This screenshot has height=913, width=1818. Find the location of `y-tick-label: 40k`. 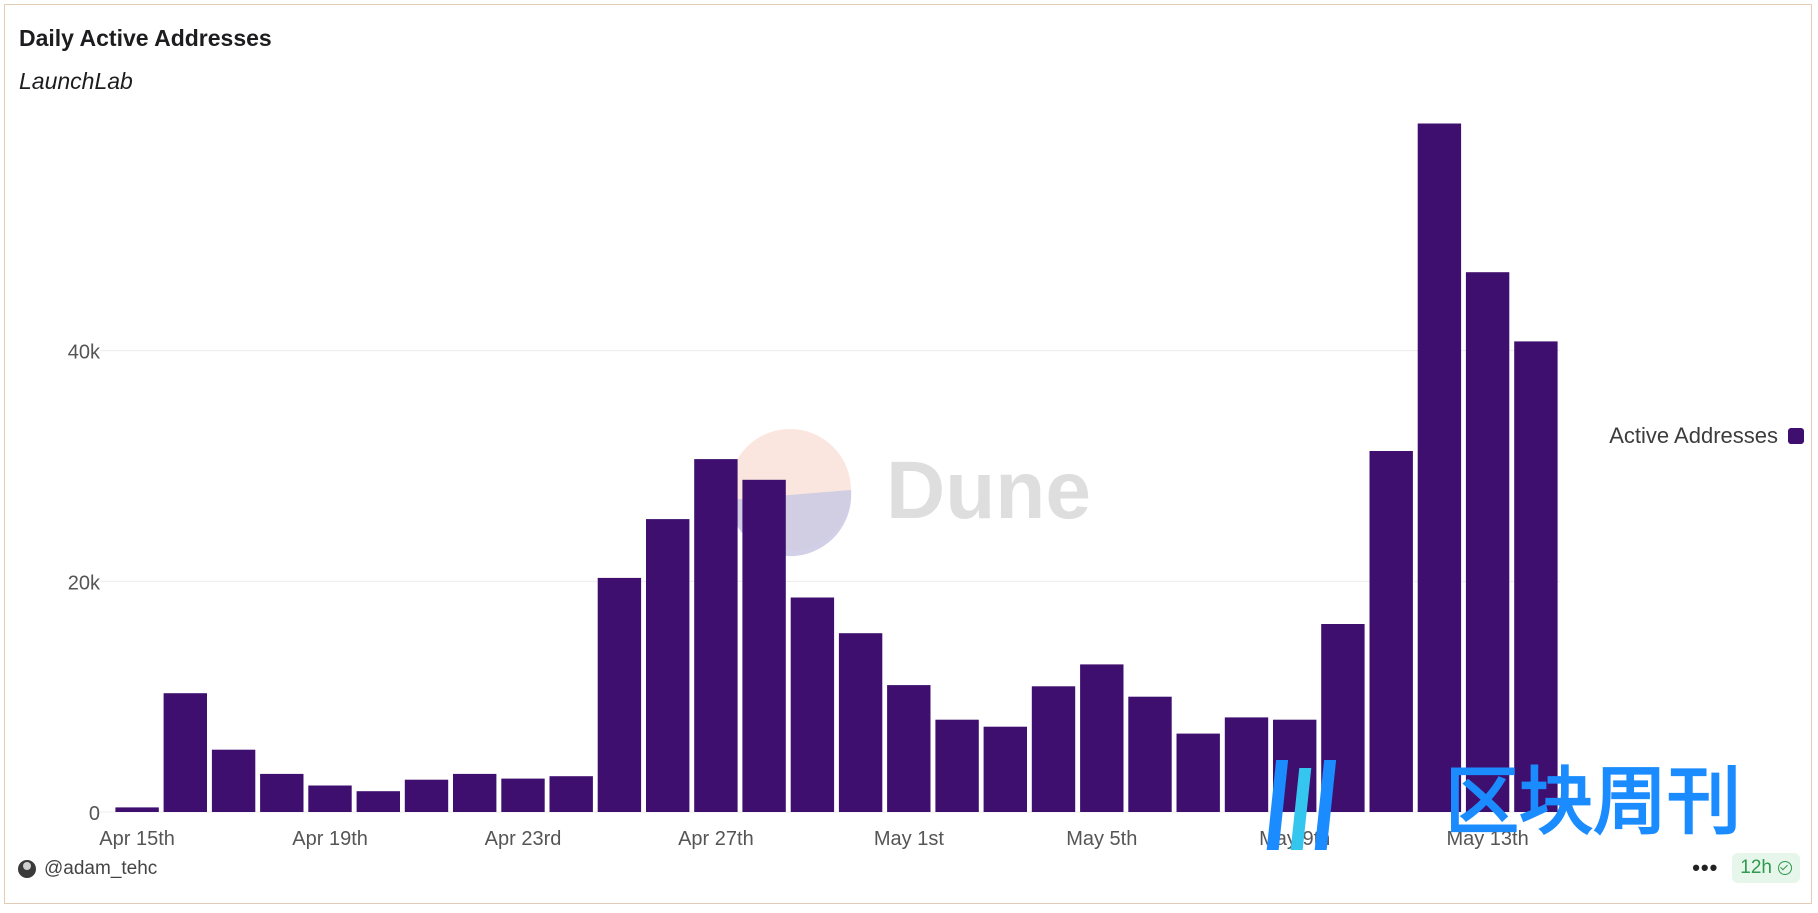

y-tick-label: 40k is located at coordinates (84, 353).